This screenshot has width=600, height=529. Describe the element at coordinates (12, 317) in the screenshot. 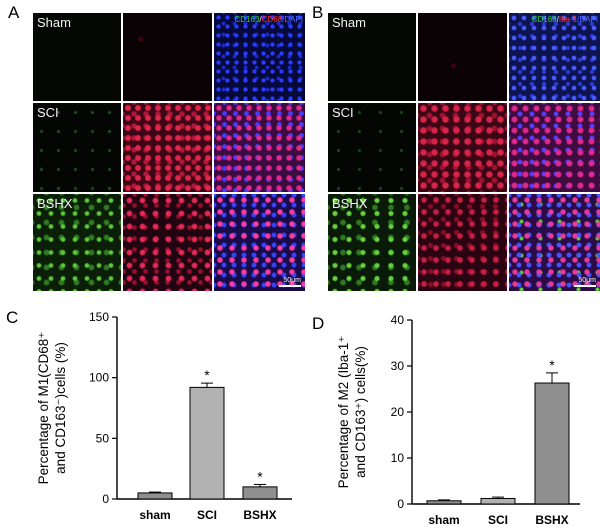

I see `panel-letter-c: C` at that location.